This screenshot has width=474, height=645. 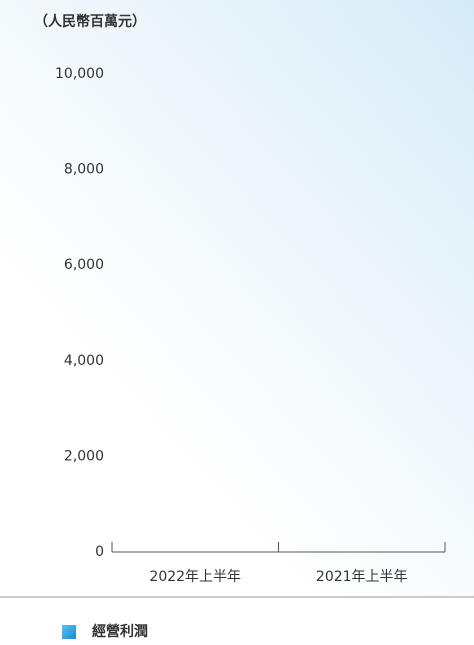 What do you see at coordinates (84, 361) in the screenshot?
I see `y-tick-label: 4,000` at bounding box center [84, 361].